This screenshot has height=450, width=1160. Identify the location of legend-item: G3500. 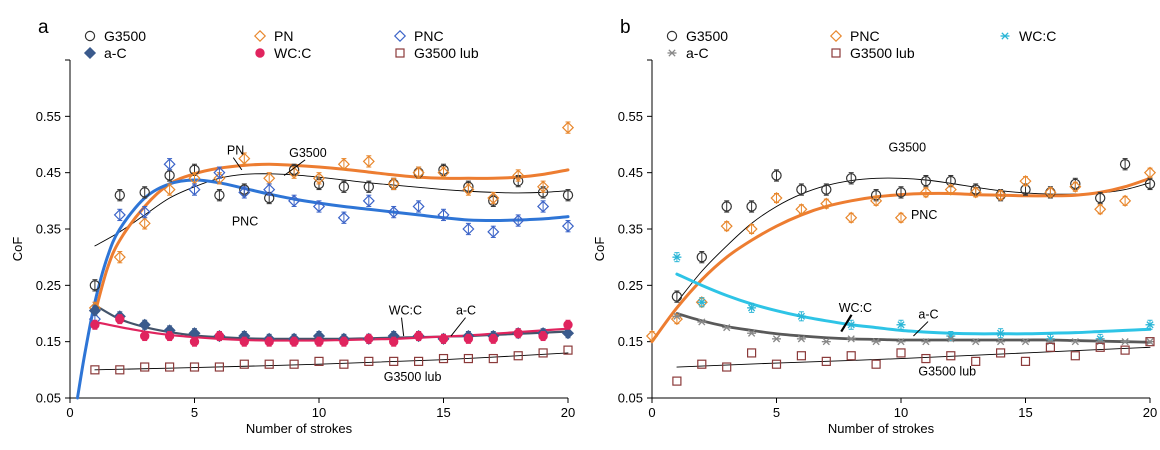
(697, 36).